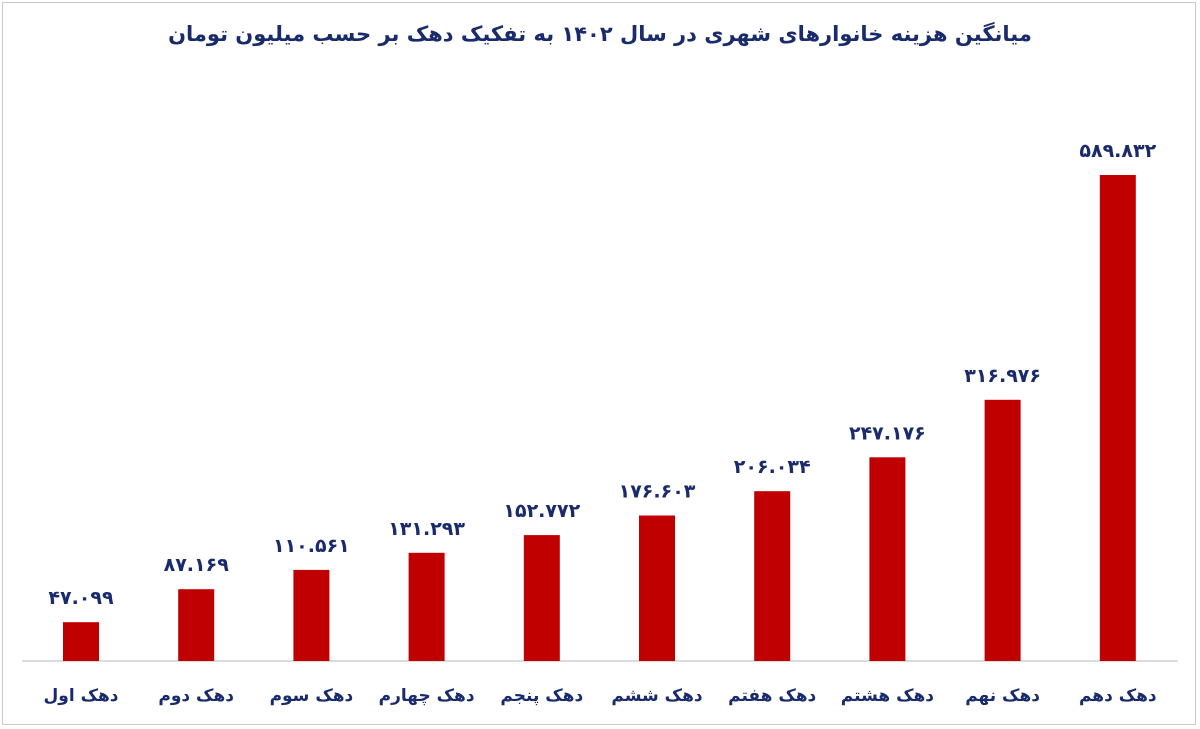 This screenshot has height=729, width=1200. Describe the element at coordinates (427, 696) in the screenshot. I see `category-label-4: دهک چهارم` at that location.